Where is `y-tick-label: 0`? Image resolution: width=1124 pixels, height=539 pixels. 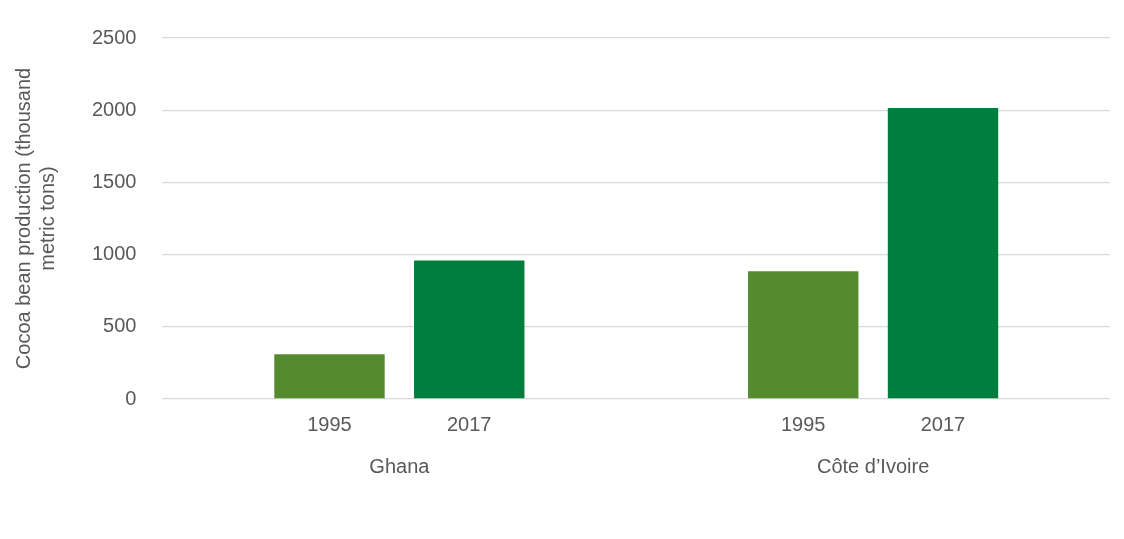 y-tick-label: 0 is located at coordinates (131, 397).